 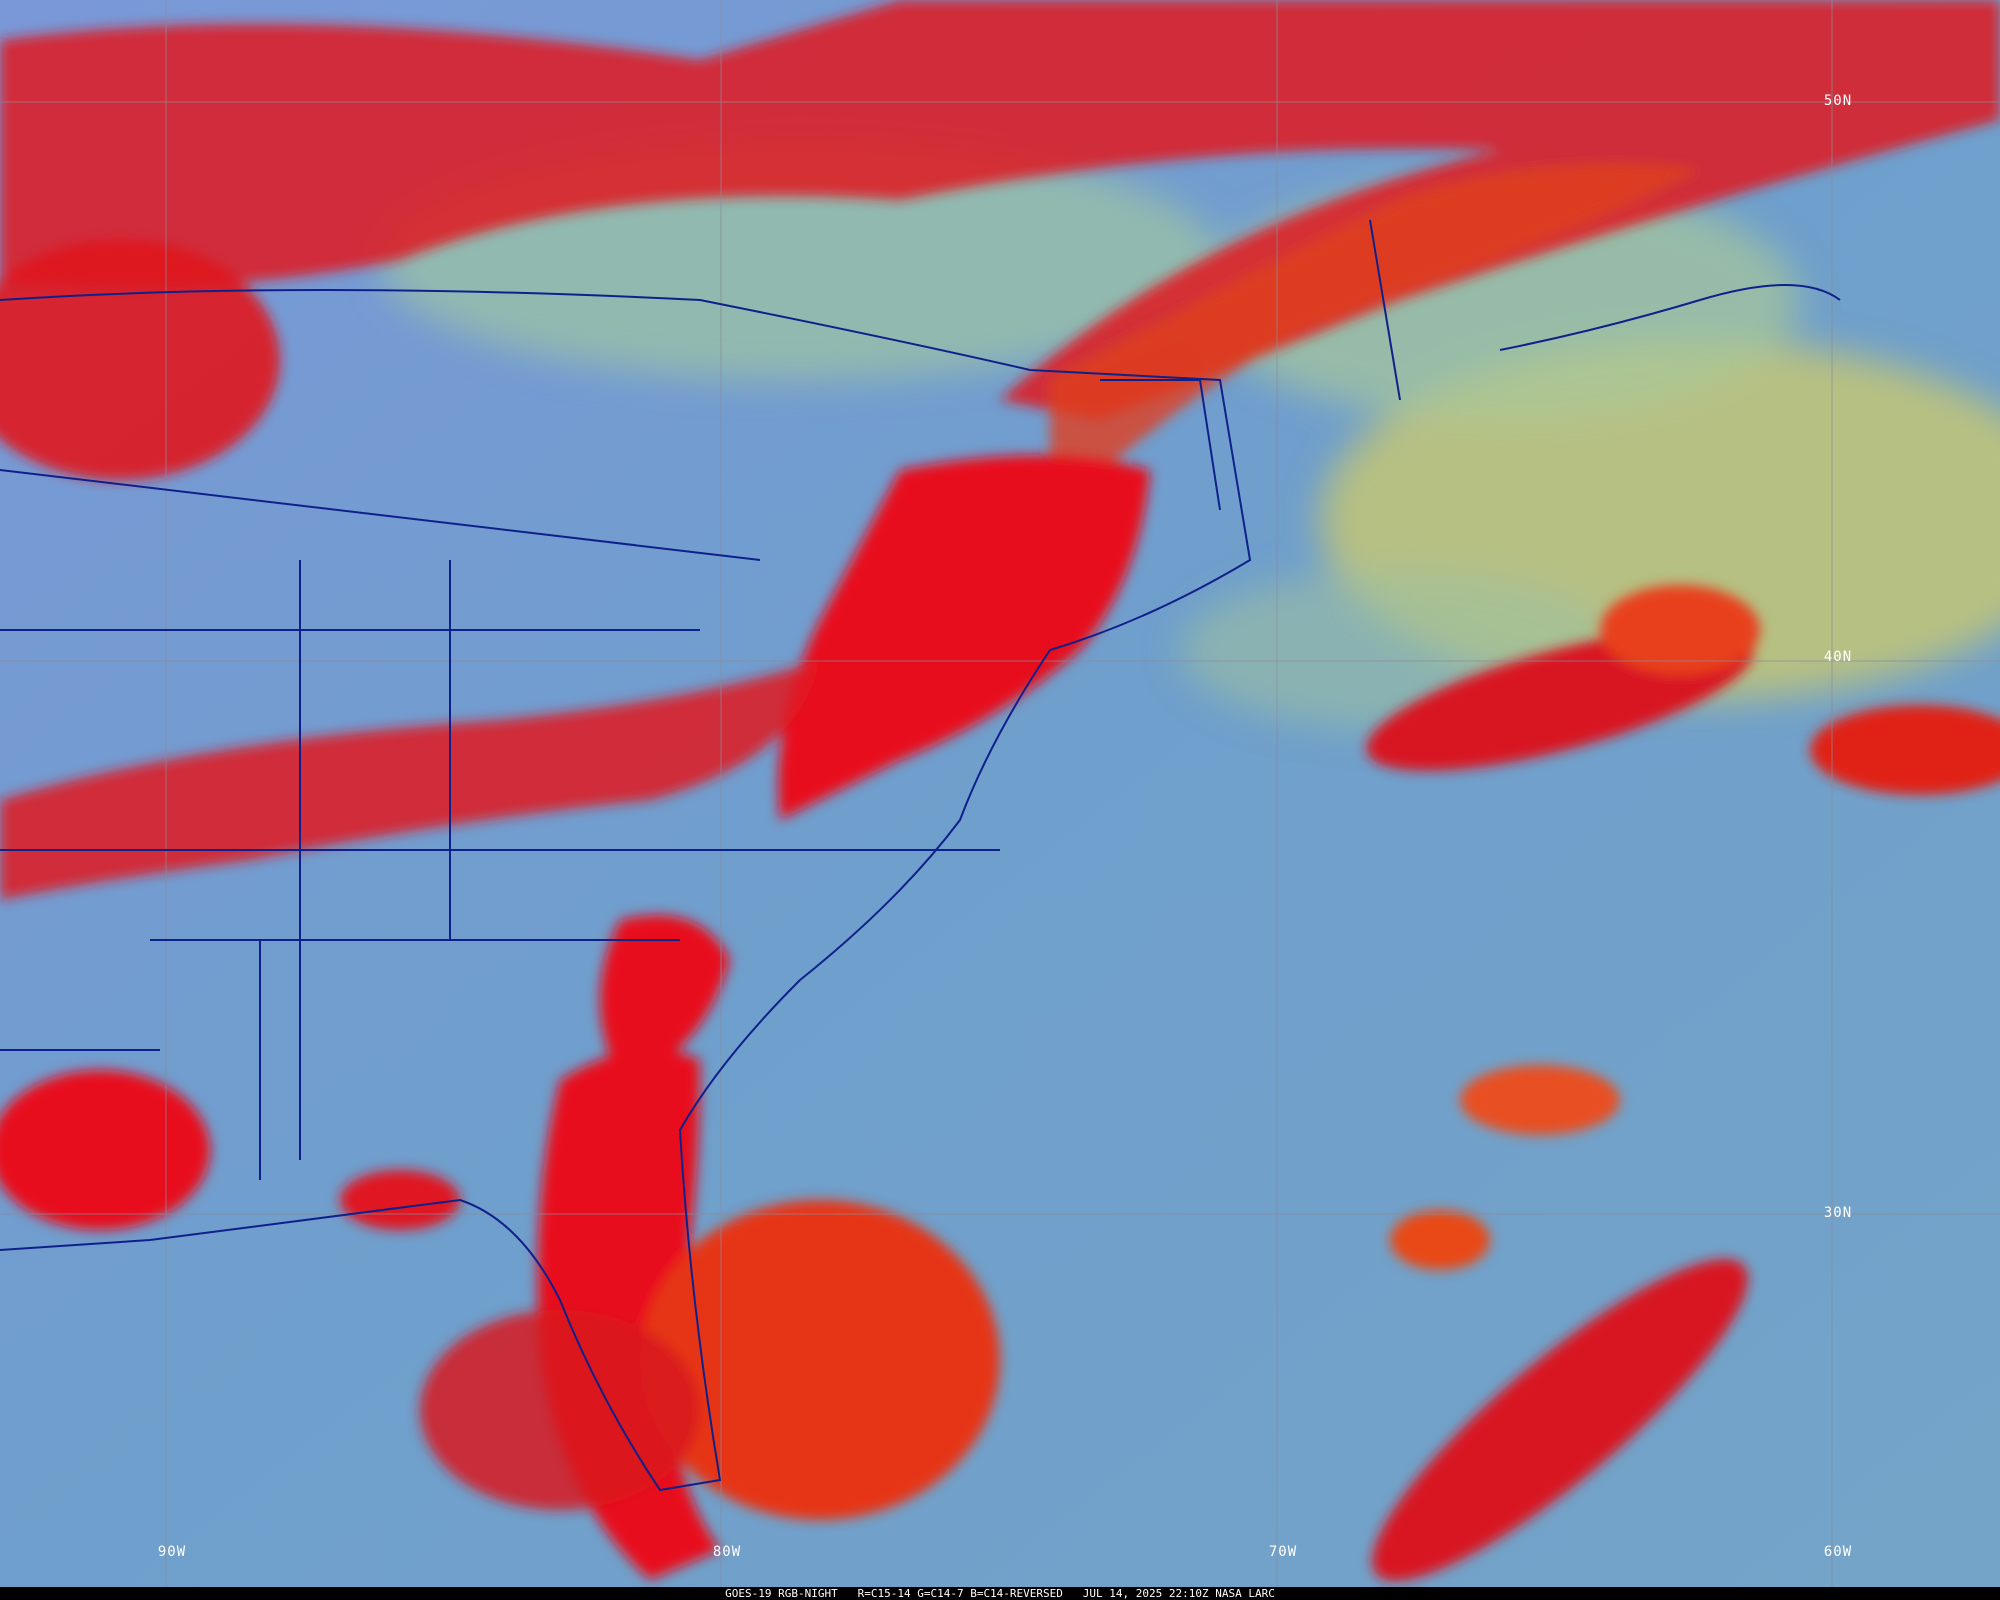 What do you see at coordinates (781, 1593) in the screenshot?
I see `caption-satellite: GOES-19 RGB-NIGHT` at bounding box center [781, 1593].